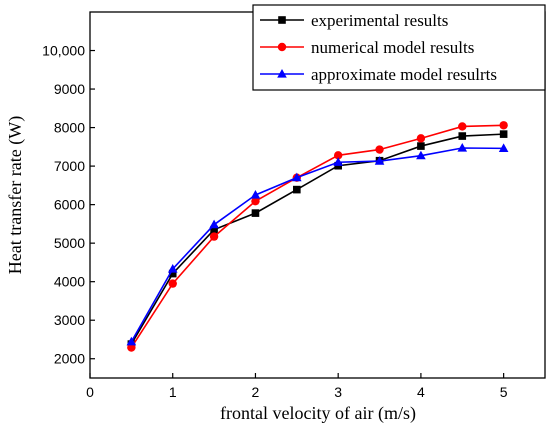  What do you see at coordinates (256, 392) in the screenshot?
I see `x-tick-label: 2` at bounding box center [256, 392].